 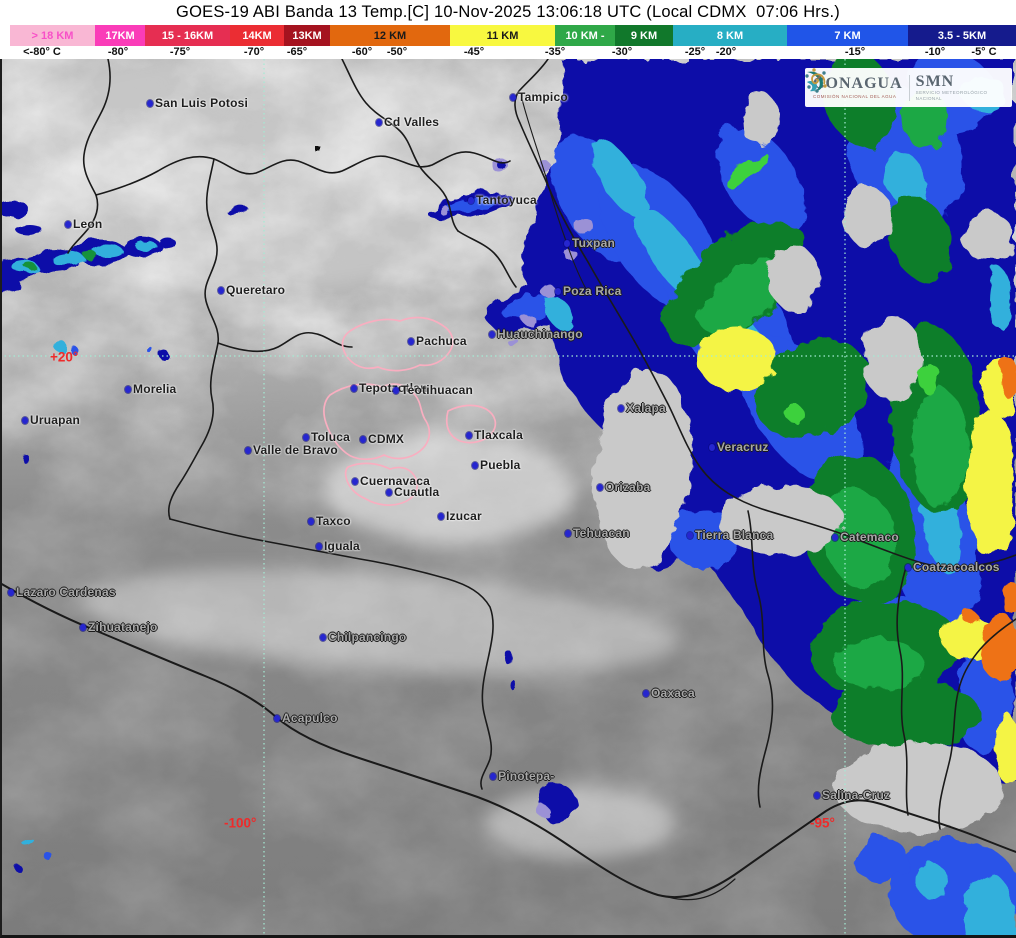 I want to click on conagua-subtitle: COMISIÓN NACIONAL DEL AGUA, so click(x=855, y=96).